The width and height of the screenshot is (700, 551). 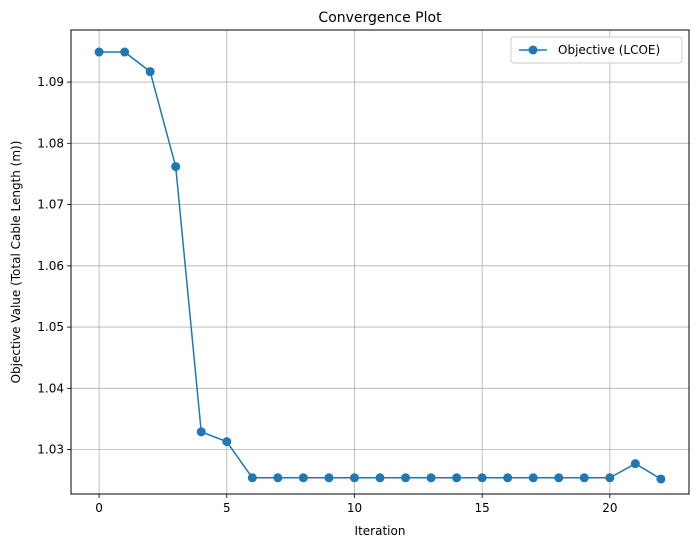 I want to click on legend-label: Objective (LCOE), so click(x=609, y=50).